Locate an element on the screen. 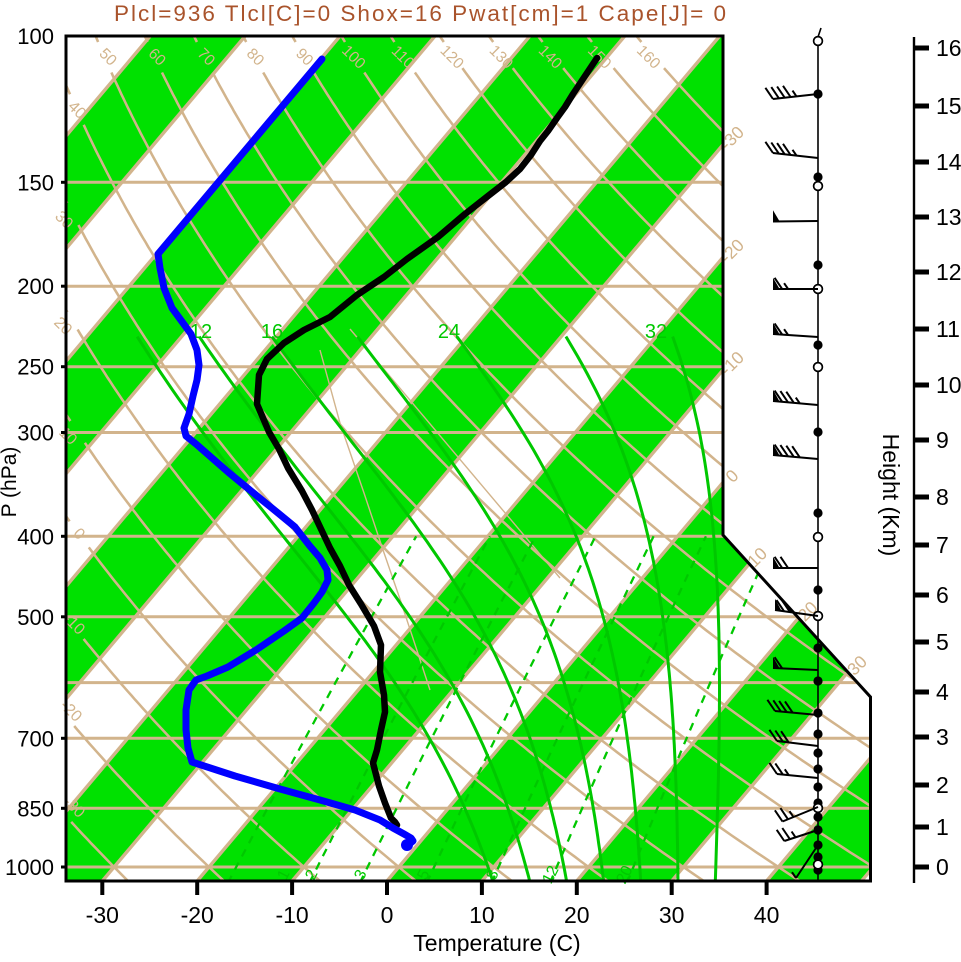  svg-text: 20 is located at coordinates (577, 915).